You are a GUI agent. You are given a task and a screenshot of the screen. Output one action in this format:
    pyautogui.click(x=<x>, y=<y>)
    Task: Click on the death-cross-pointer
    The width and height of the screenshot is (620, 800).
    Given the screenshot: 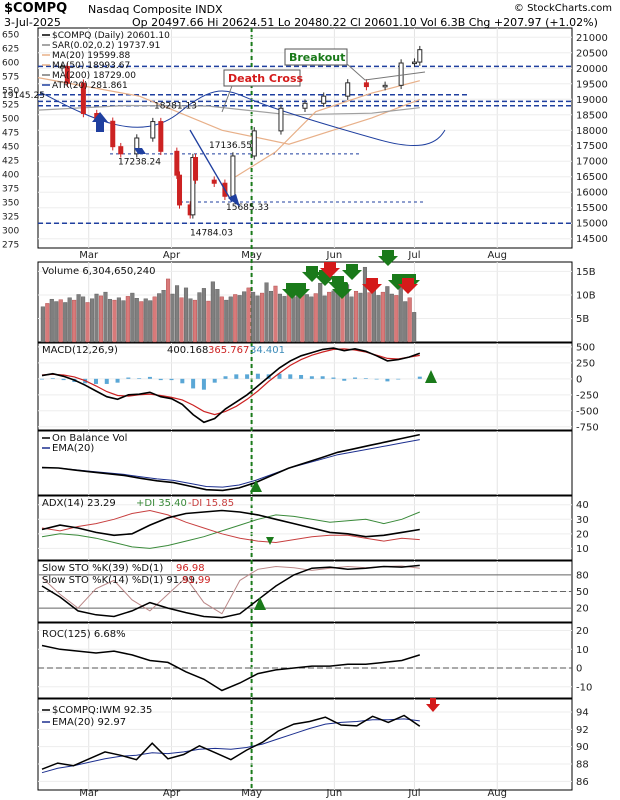 What is the action you would take?
    pyautogui.click(x=227, y=99)
    